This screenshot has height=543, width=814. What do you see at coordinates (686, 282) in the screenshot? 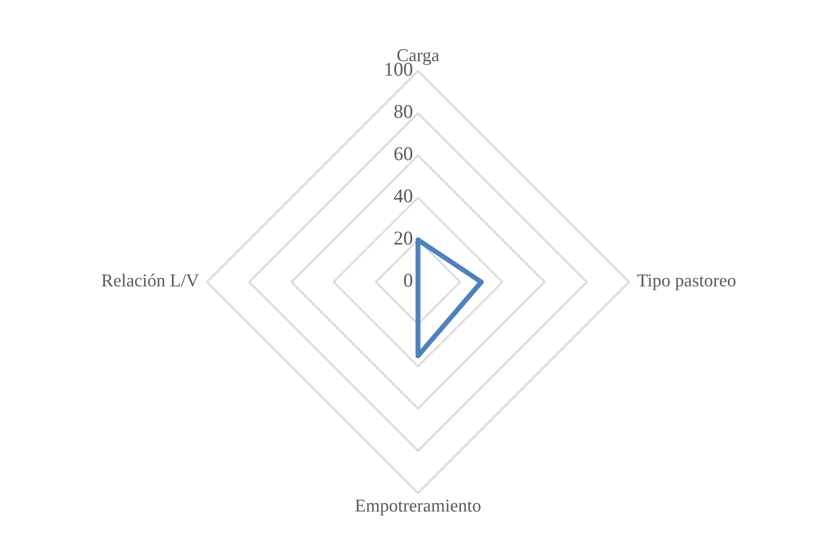
I see `spoke-label: Tipo pastoreo` at bounding box center [686, 282].